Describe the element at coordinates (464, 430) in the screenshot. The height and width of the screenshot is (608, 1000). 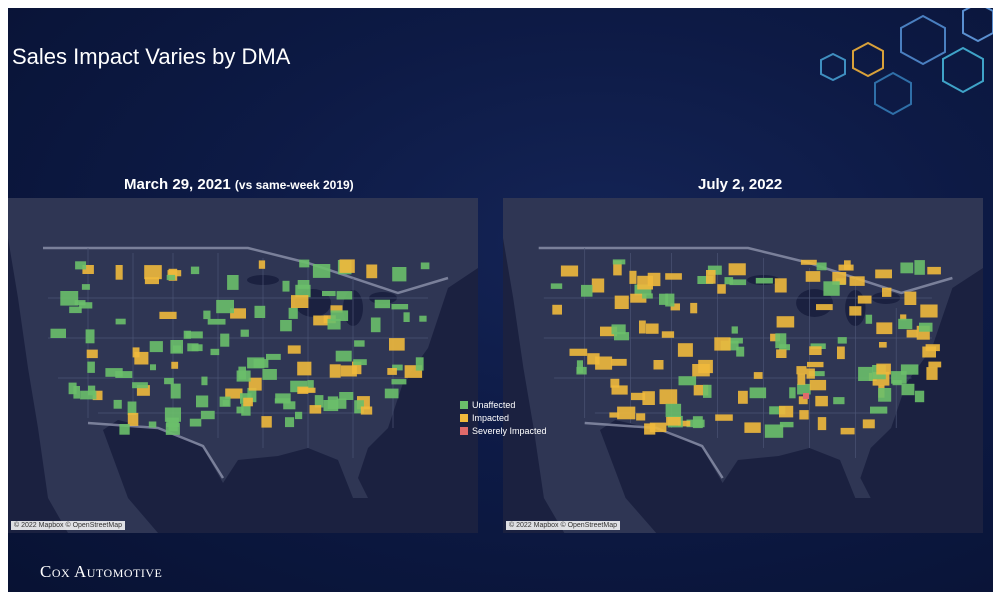
I see `legend-swatch-severely-impacted` at that location.